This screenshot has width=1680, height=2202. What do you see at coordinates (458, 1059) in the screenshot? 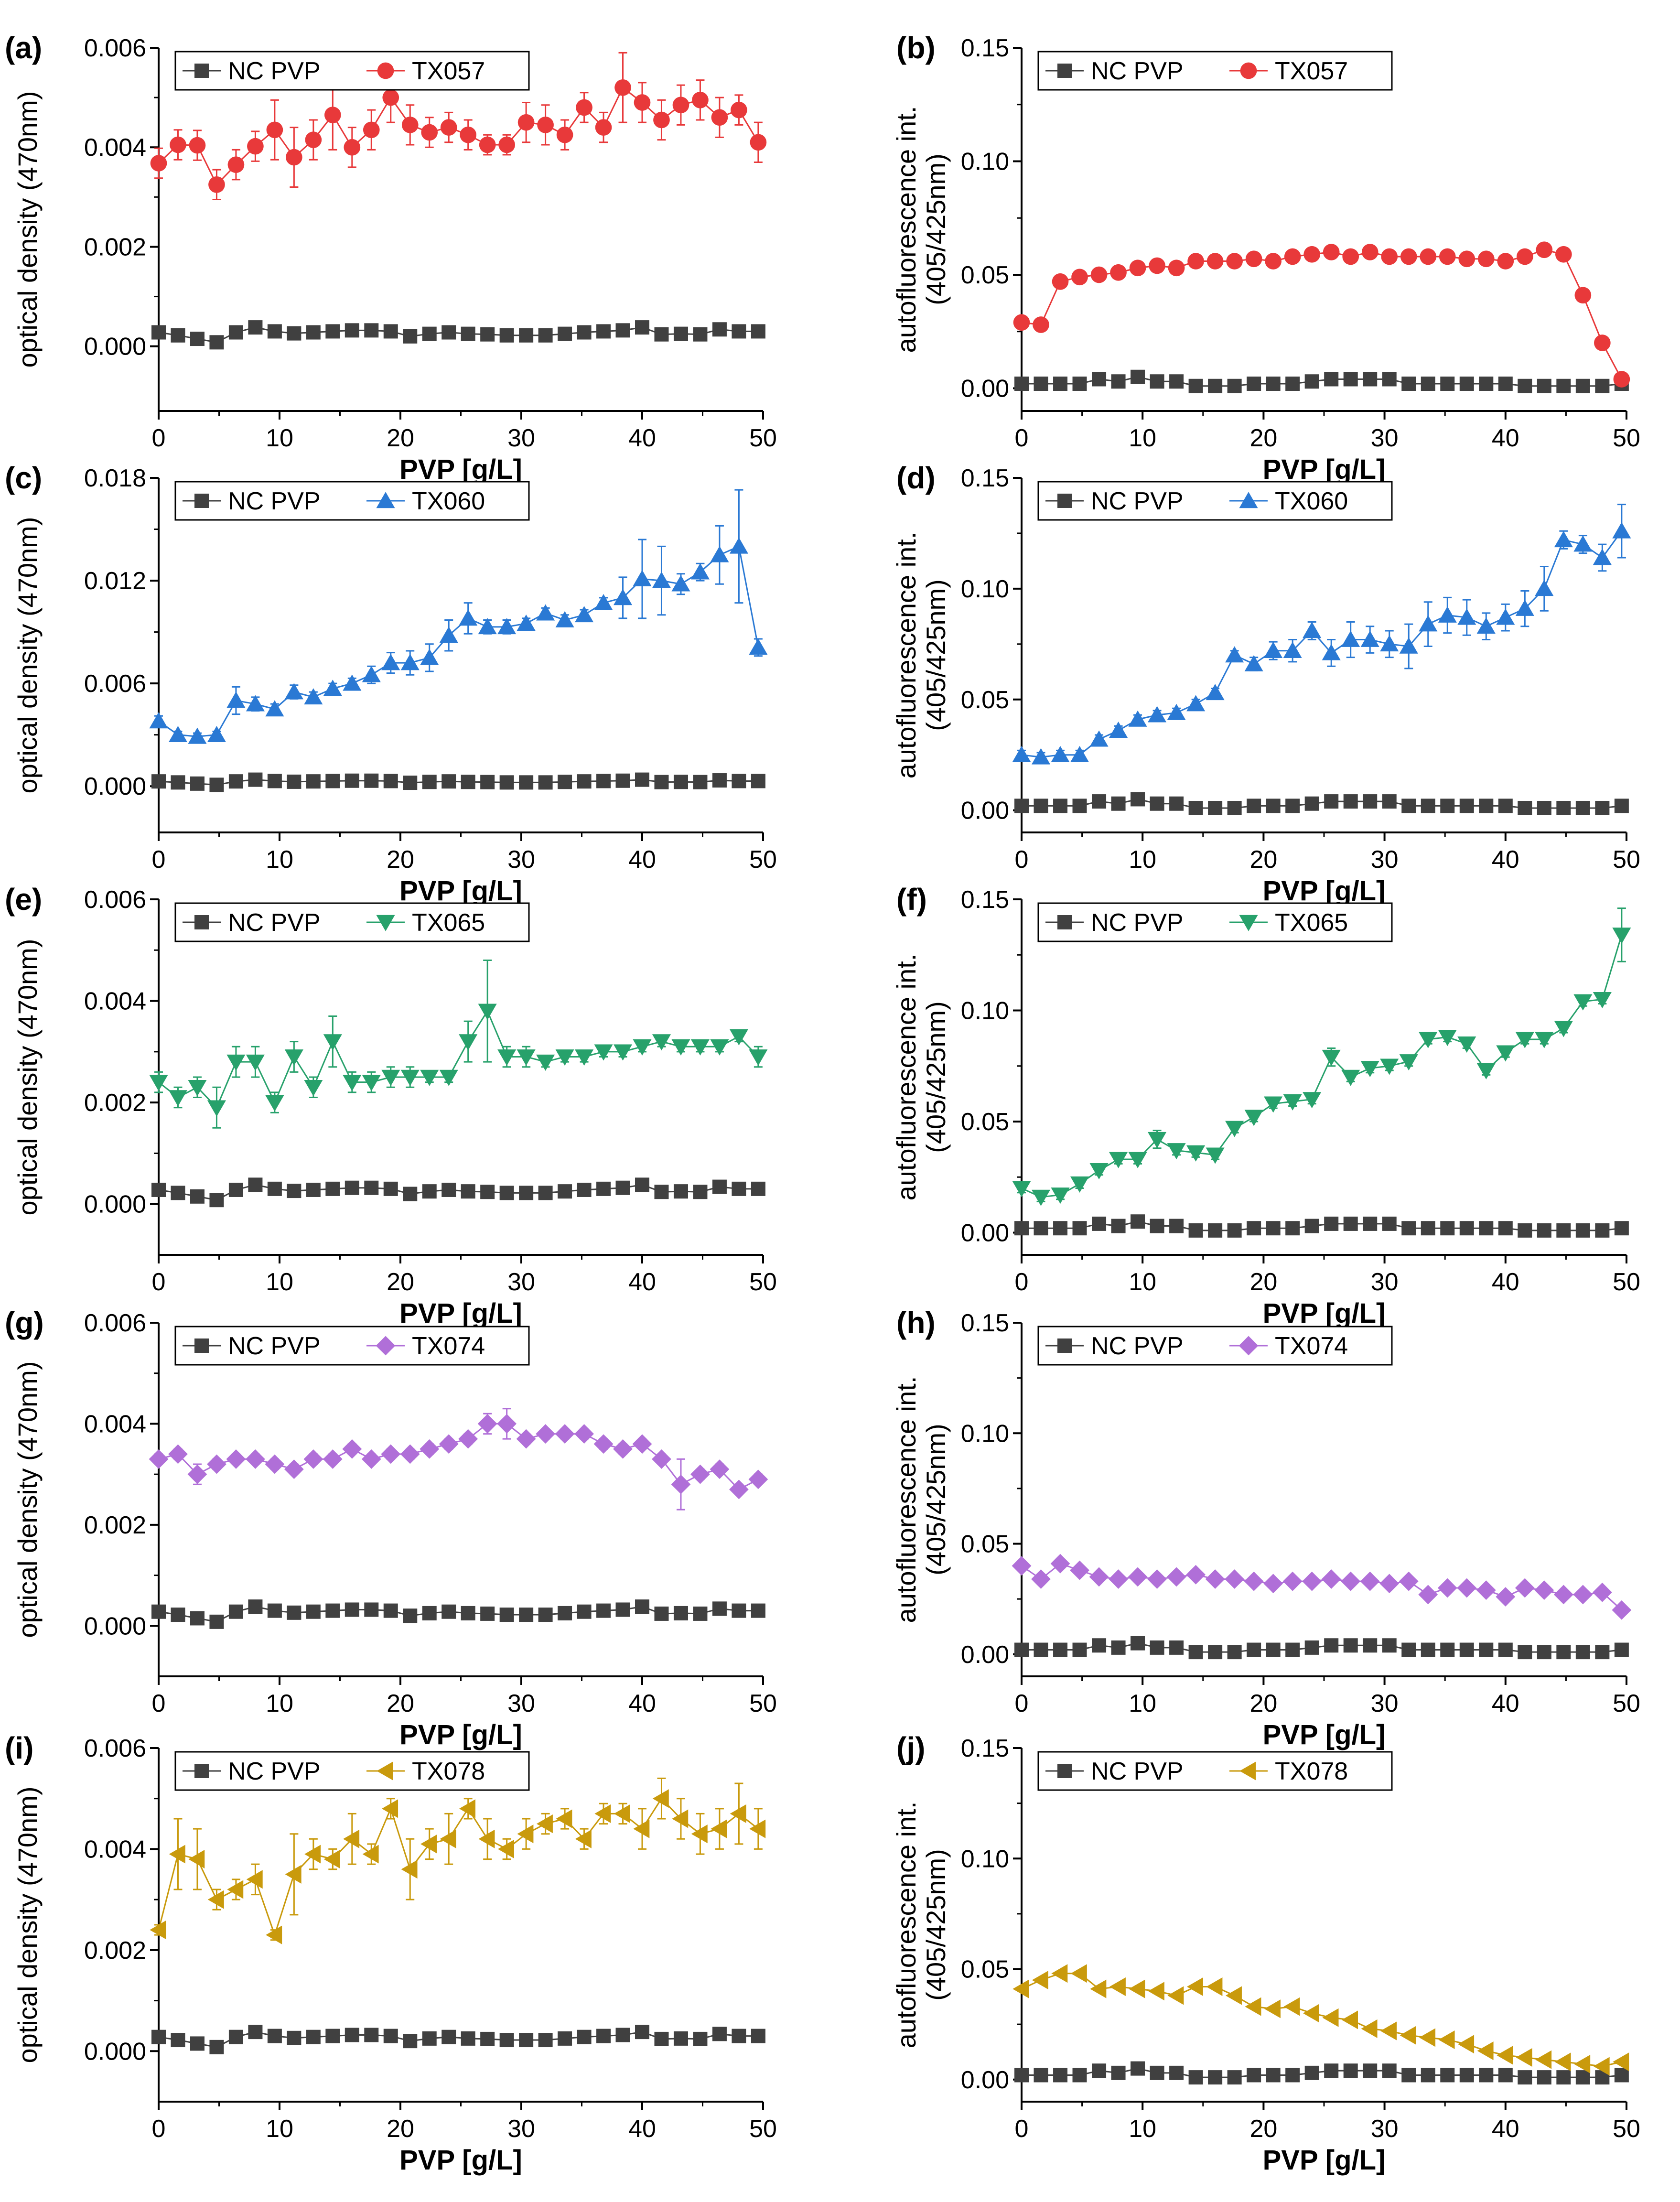
I see `series-line-tx065` at bounding box center [458, 1059].